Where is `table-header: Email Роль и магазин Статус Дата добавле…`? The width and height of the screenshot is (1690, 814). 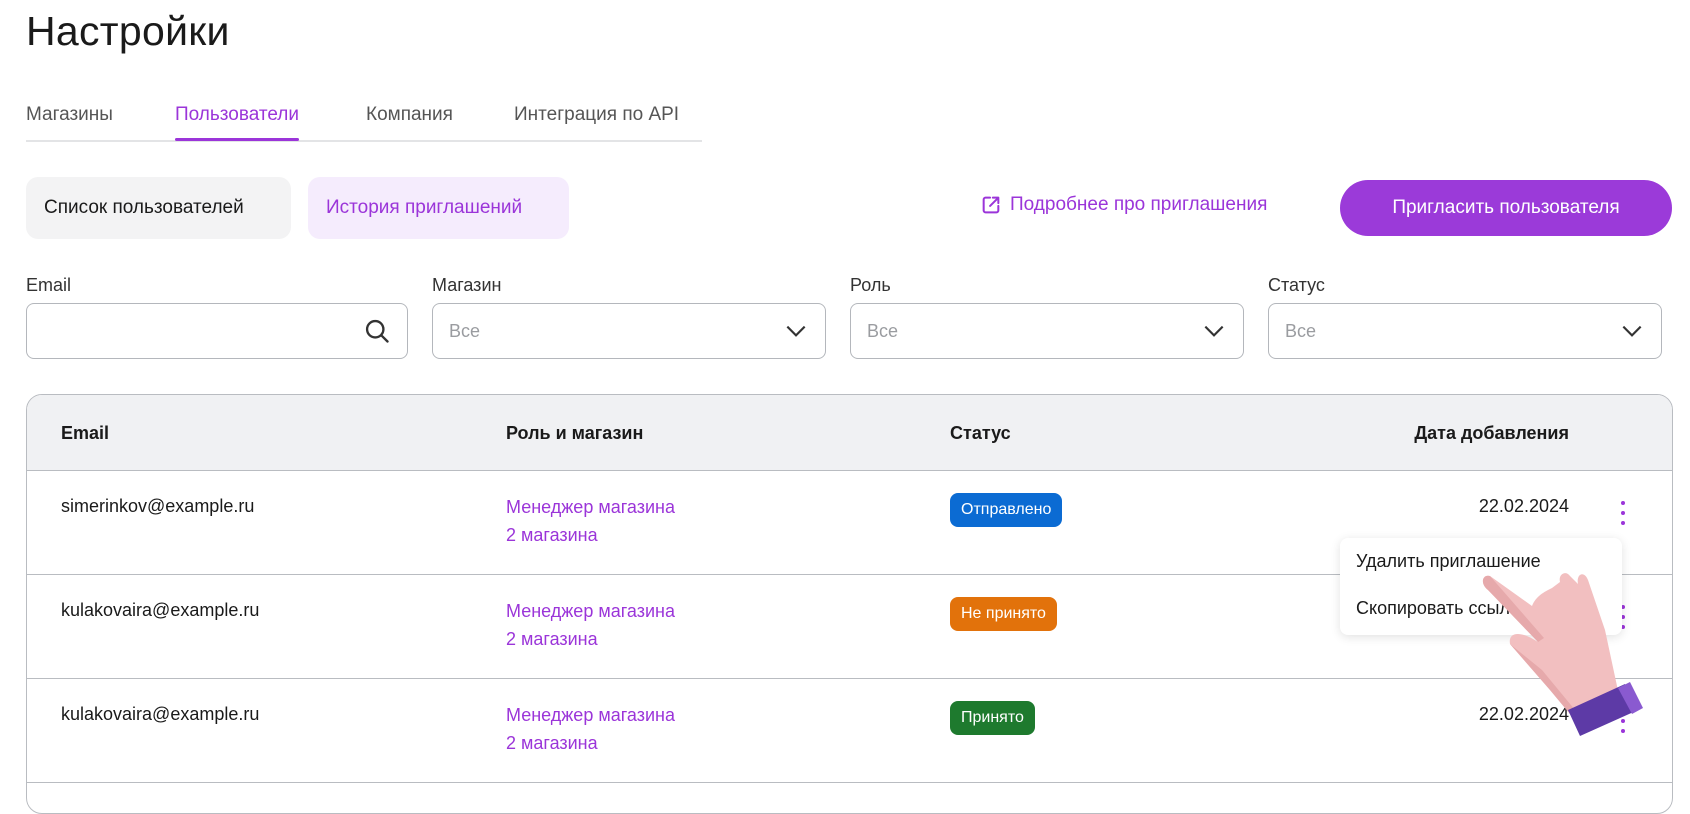
table-header: Email Роль и магазин Статус Дата добавле… is located at coordinates (849, 433).